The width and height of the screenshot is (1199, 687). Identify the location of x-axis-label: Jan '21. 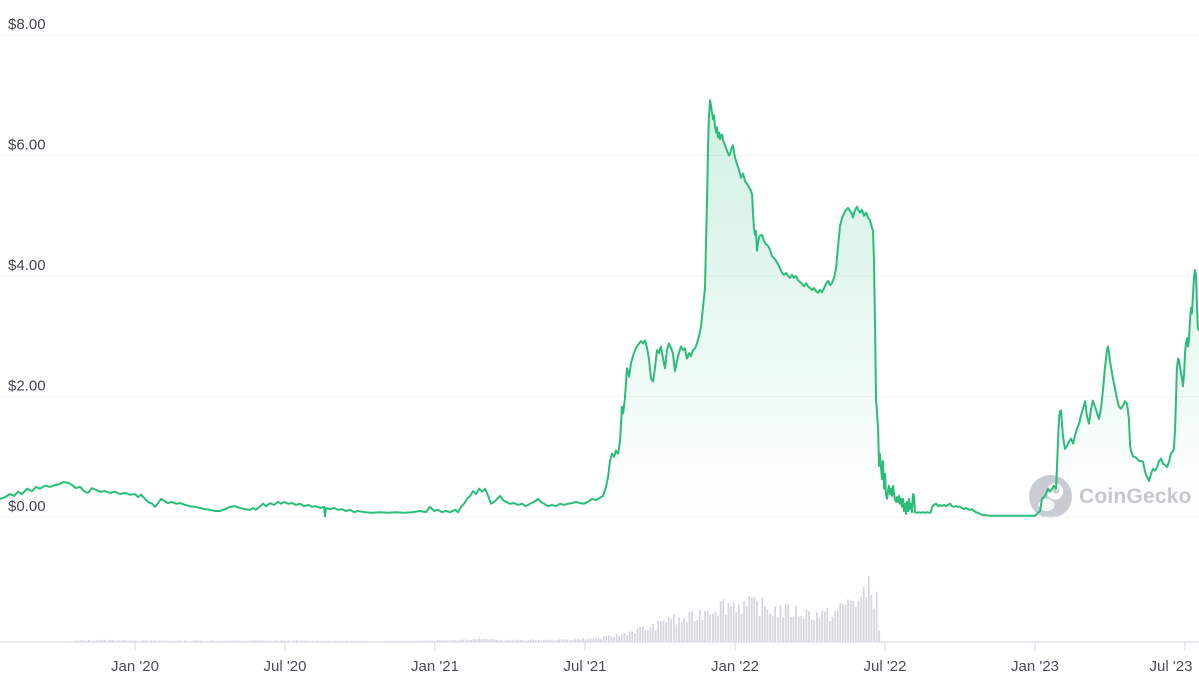
(435, 666).